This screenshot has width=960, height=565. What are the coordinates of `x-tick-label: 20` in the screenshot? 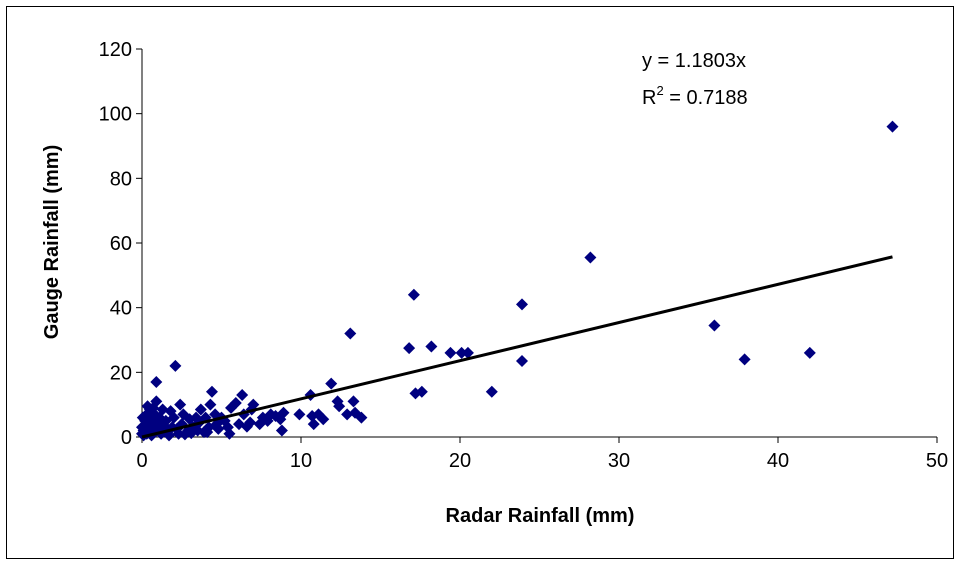 It's located at (460, 461).